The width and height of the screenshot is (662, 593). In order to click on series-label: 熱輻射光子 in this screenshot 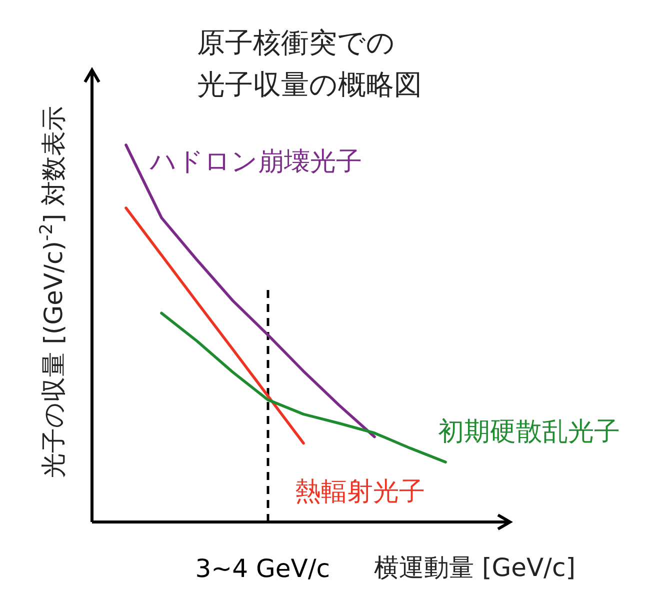, I will do `click(360, 492)`.